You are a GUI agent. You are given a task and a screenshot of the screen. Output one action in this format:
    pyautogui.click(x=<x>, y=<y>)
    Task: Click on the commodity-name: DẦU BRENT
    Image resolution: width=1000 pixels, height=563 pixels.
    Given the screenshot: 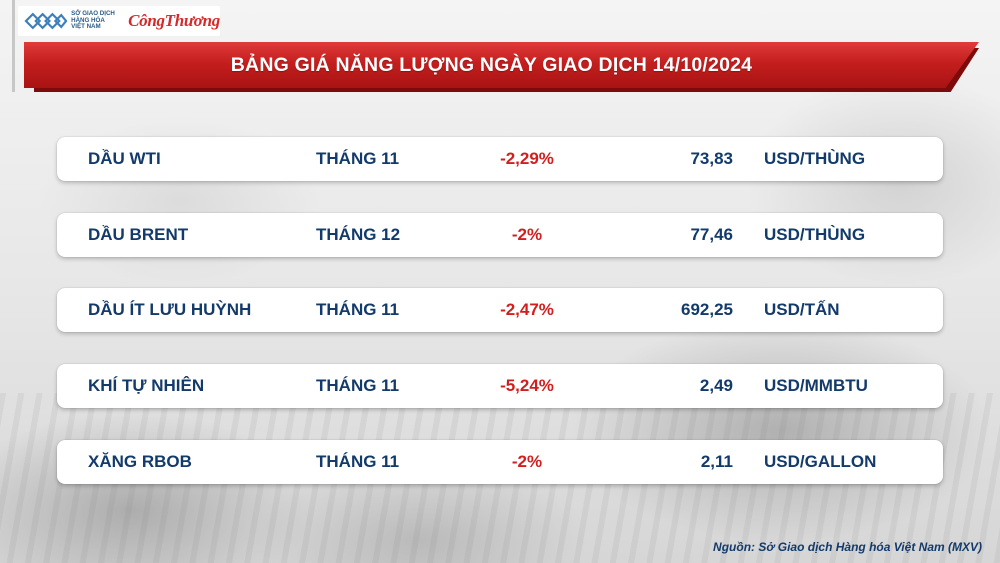 What is the action you would take?
    pyautogui.click(x=138, y=234)
    